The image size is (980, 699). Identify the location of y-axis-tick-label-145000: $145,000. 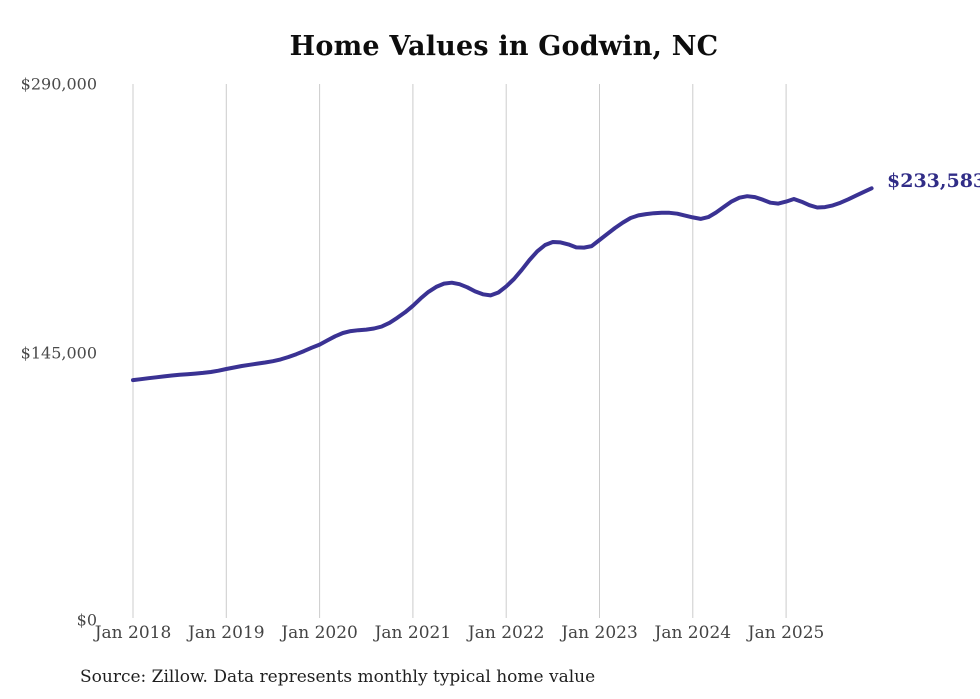
(58, 353).